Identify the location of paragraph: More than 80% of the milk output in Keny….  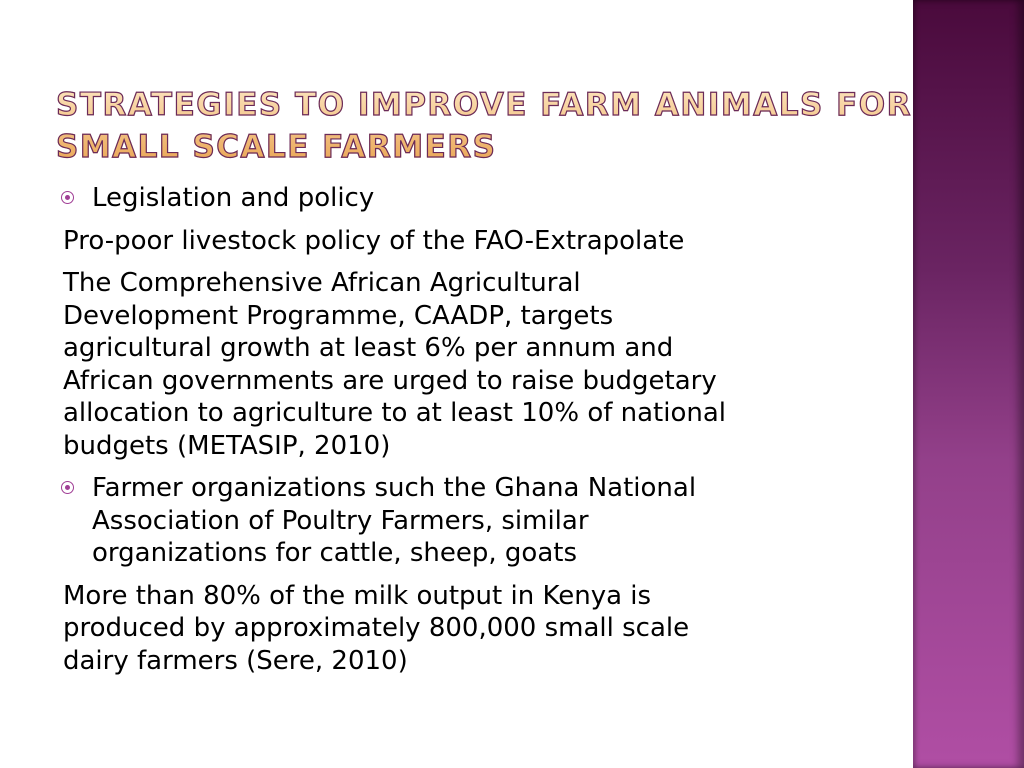
(394, 629).